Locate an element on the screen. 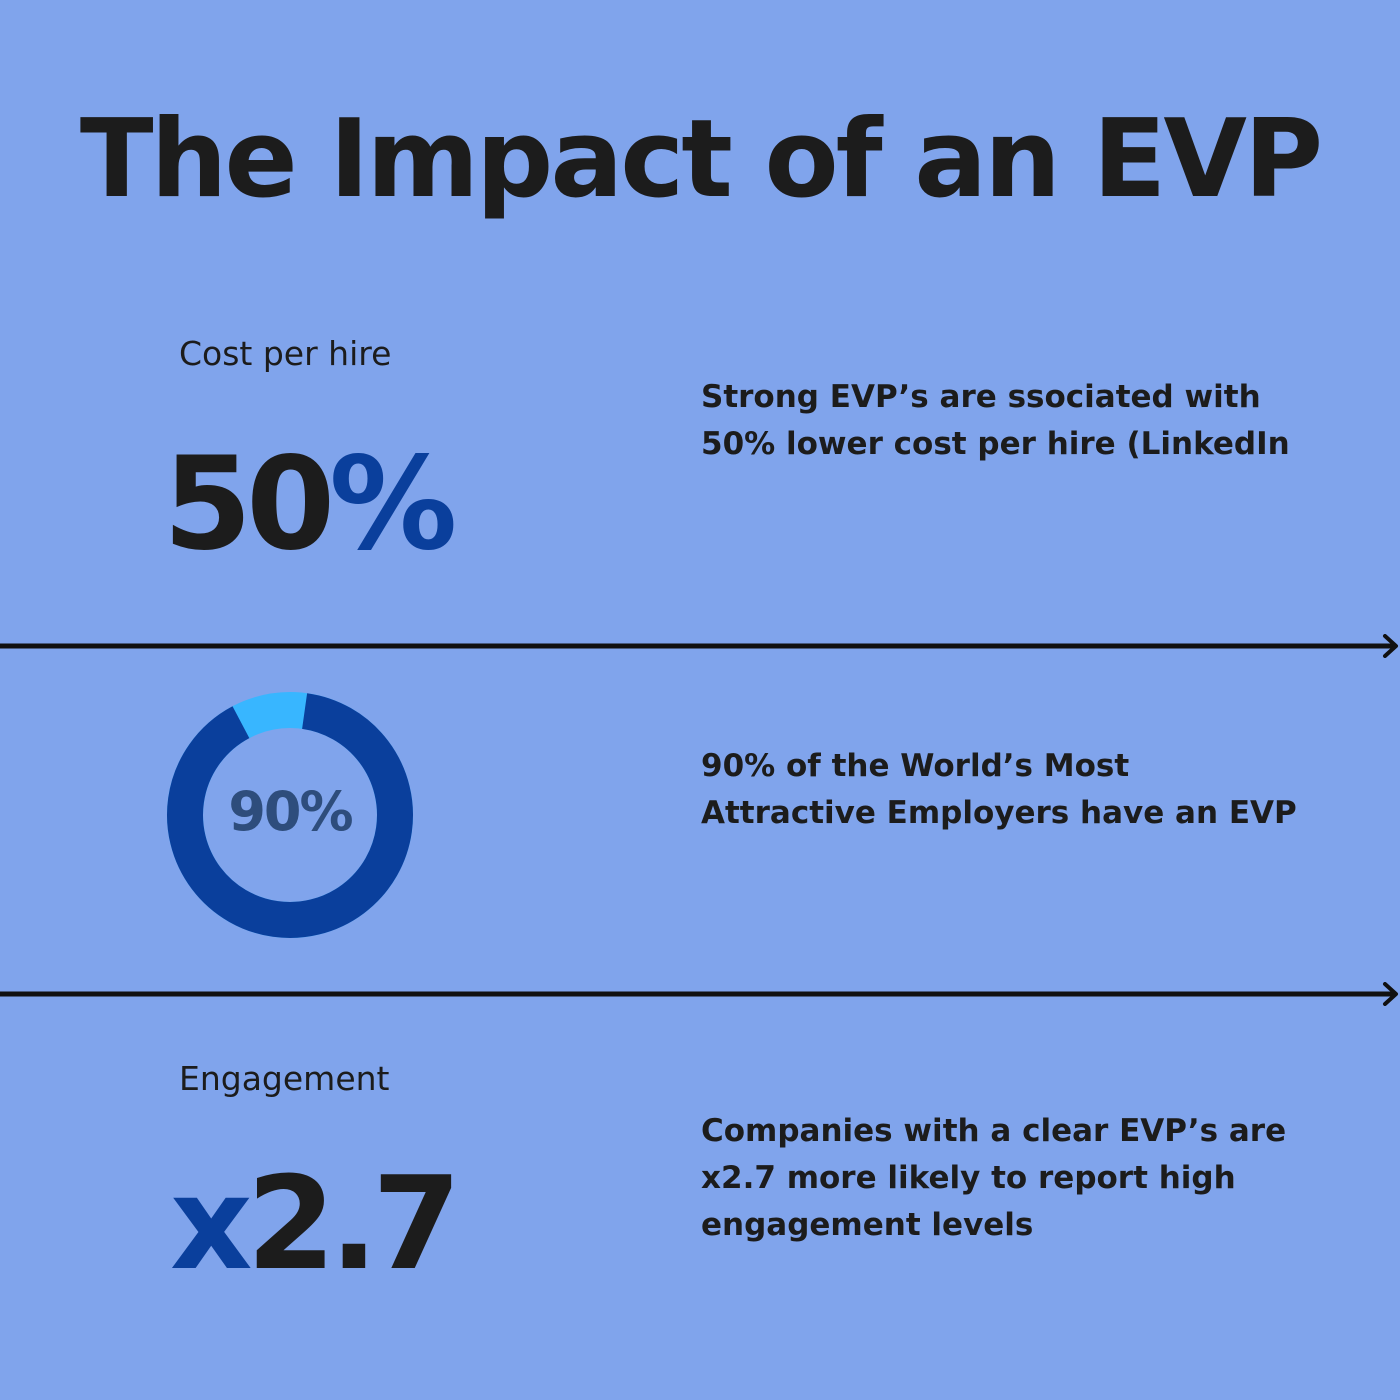  cost-per-hire-label: Cost per hire is located at coordinates (285, 353).